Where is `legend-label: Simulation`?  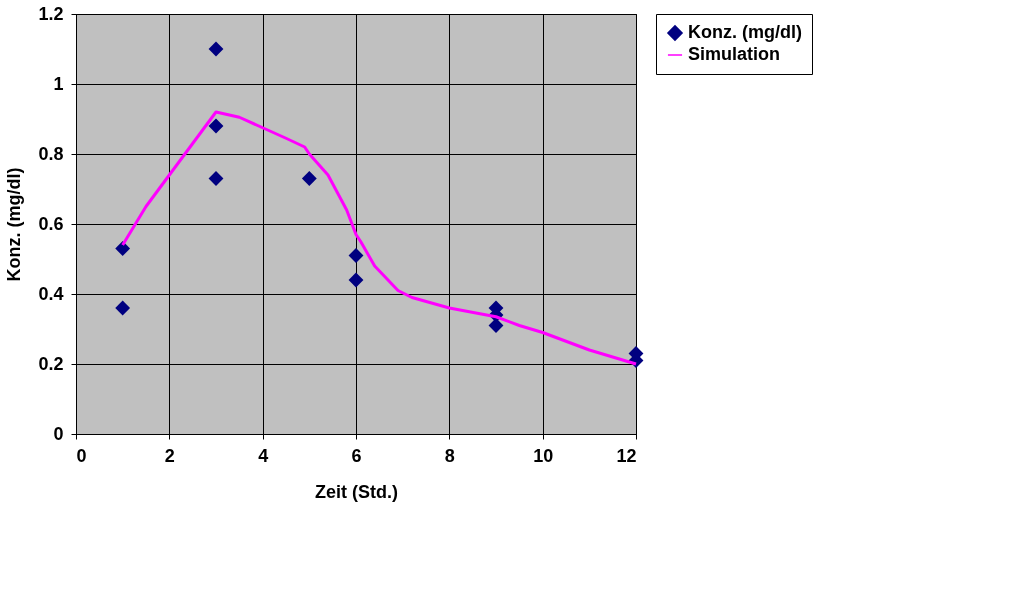 legend-label: Simulation is located at coordinates (734, 54).